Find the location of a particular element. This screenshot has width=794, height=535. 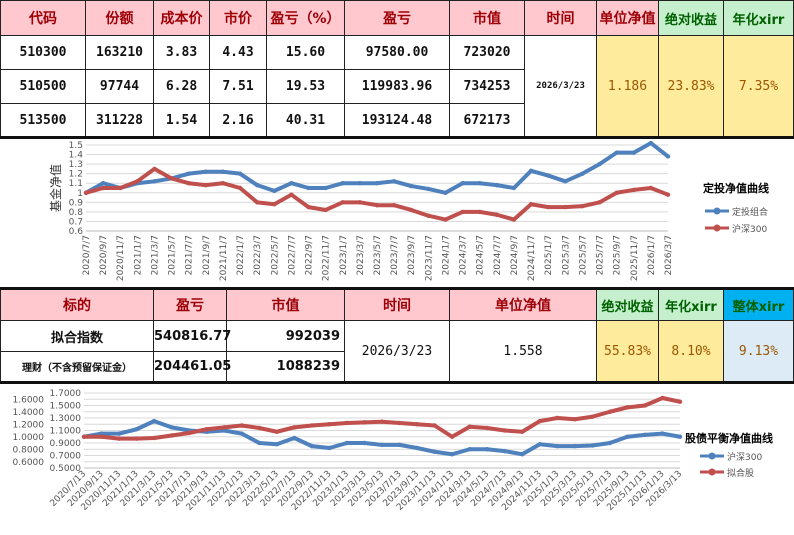

header-cell: 市价 is located at coordinates (238, 18).